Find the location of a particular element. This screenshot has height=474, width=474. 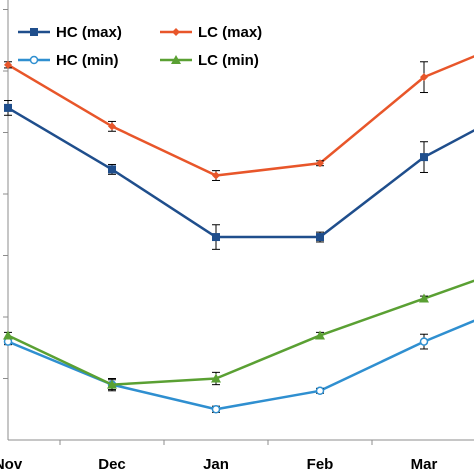

legend-item: HC (min) is located at coordinates (68, 60).